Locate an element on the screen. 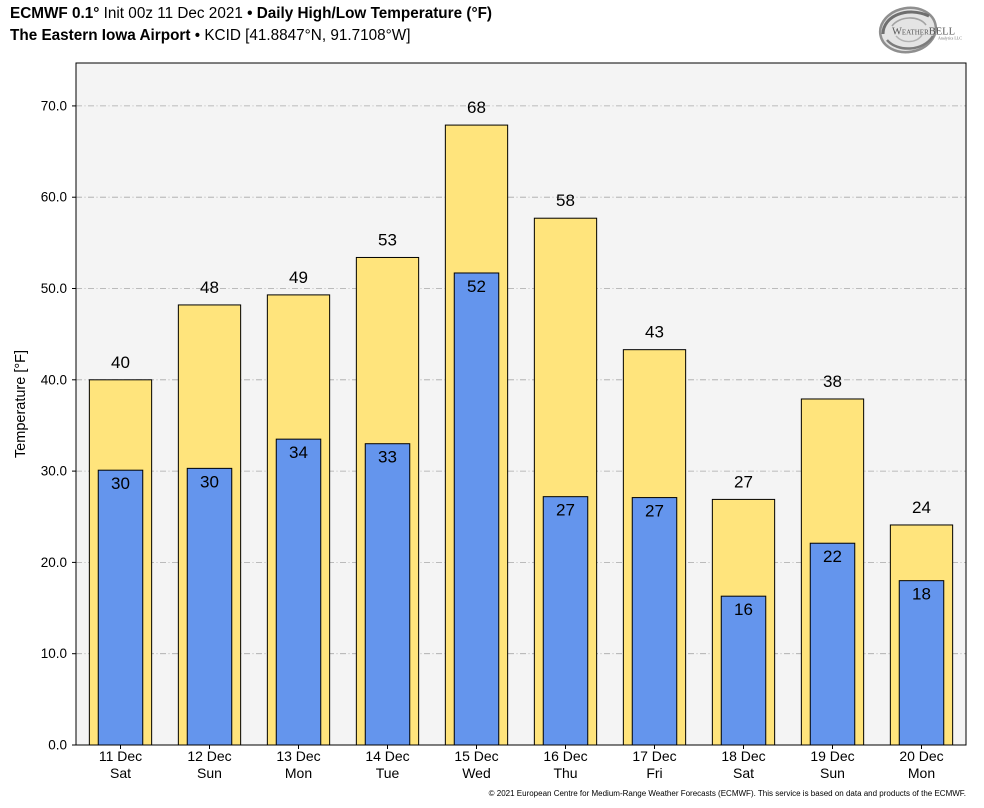  high-temp-label: 24 is located at coordinates (921, 507).